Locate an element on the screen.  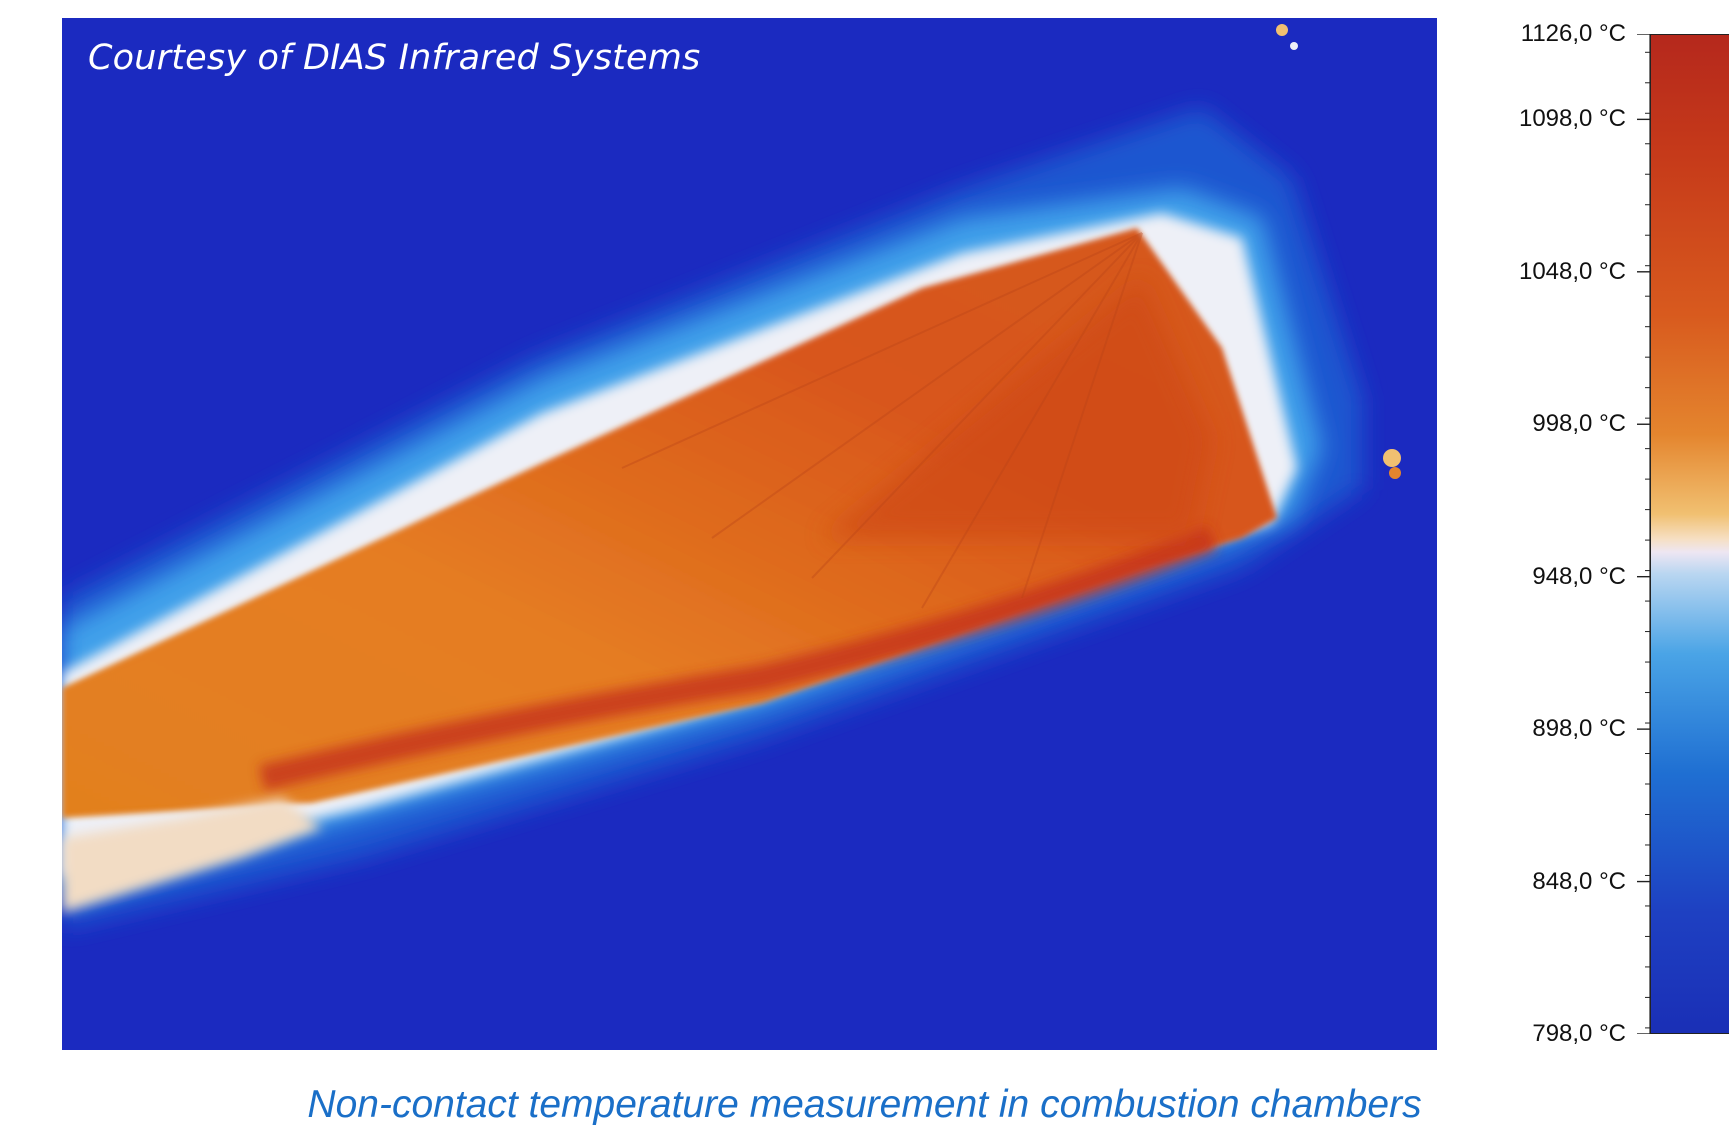
surface-lines is located at coordinates (882, 420).